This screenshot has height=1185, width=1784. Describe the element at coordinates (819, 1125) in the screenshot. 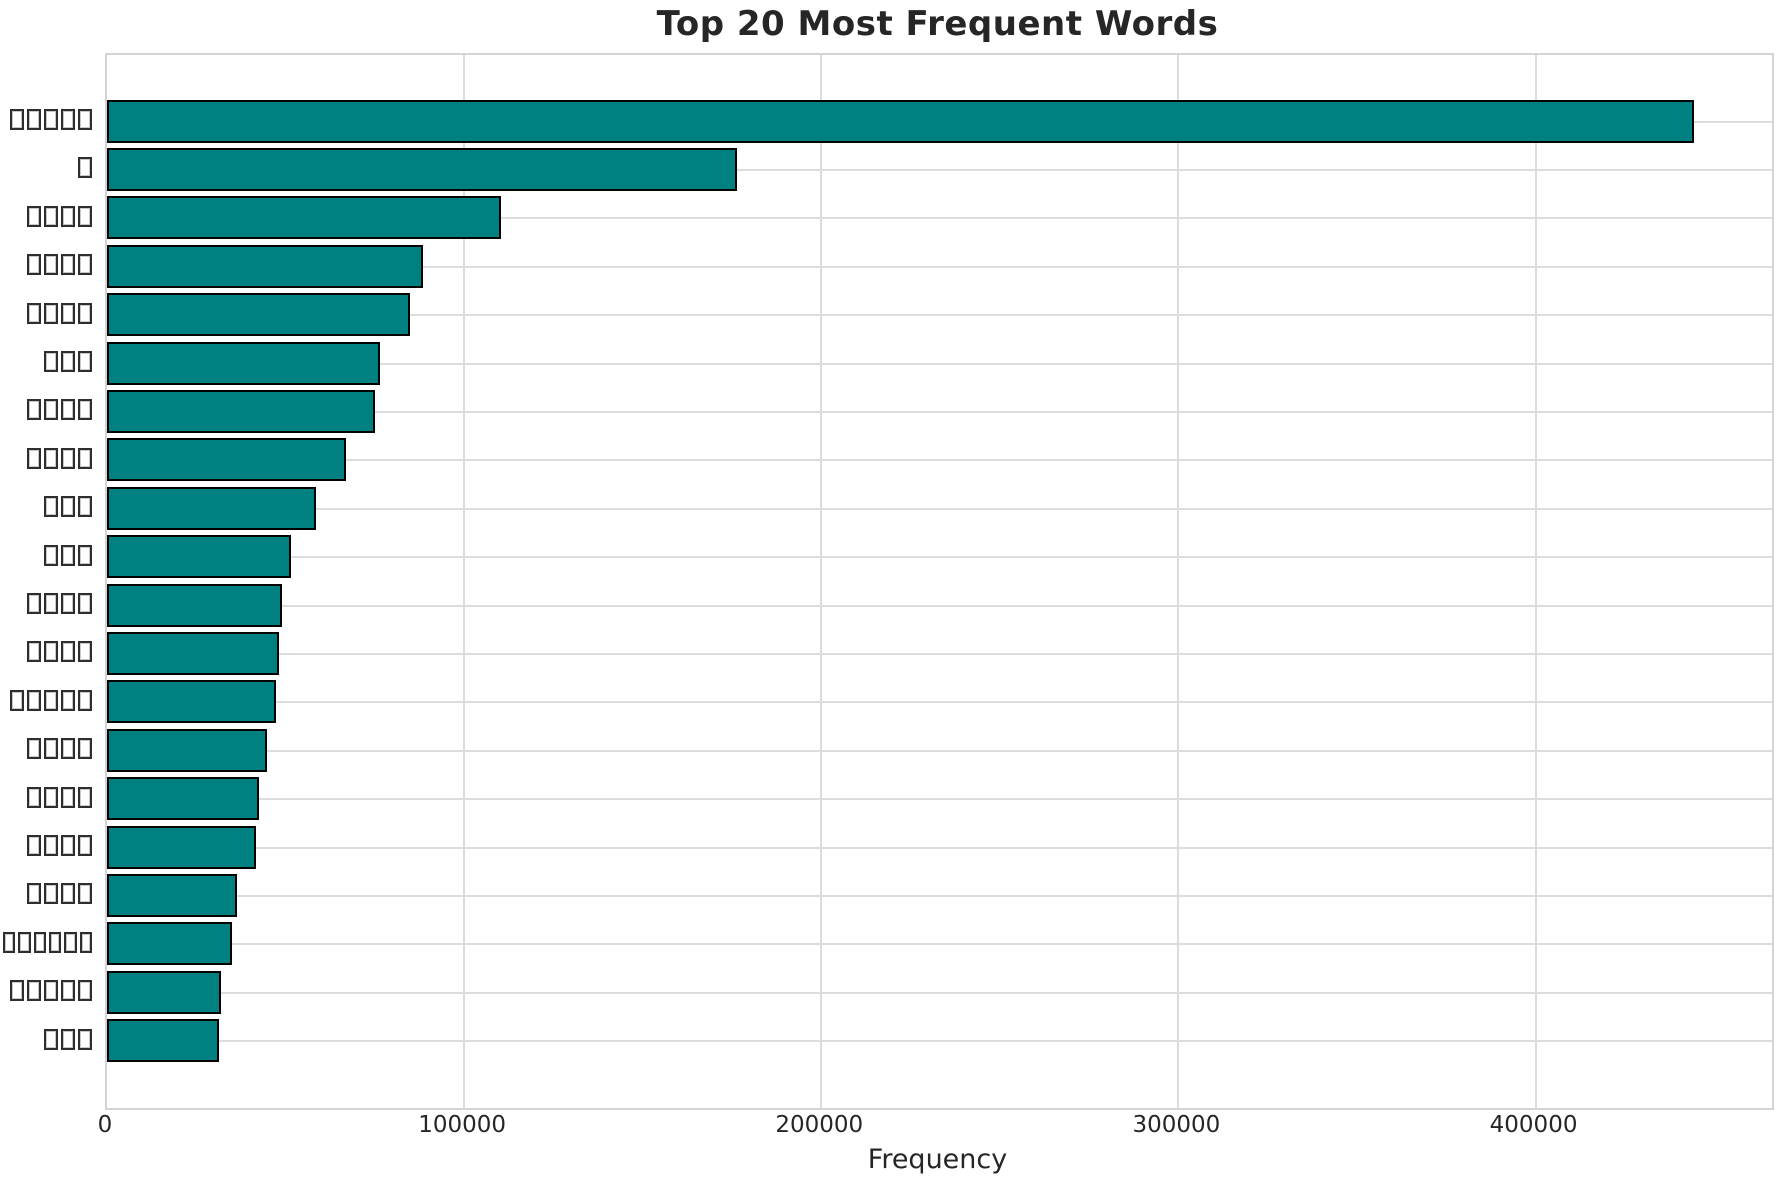

I see `x-tick-label: 200000` at that location.